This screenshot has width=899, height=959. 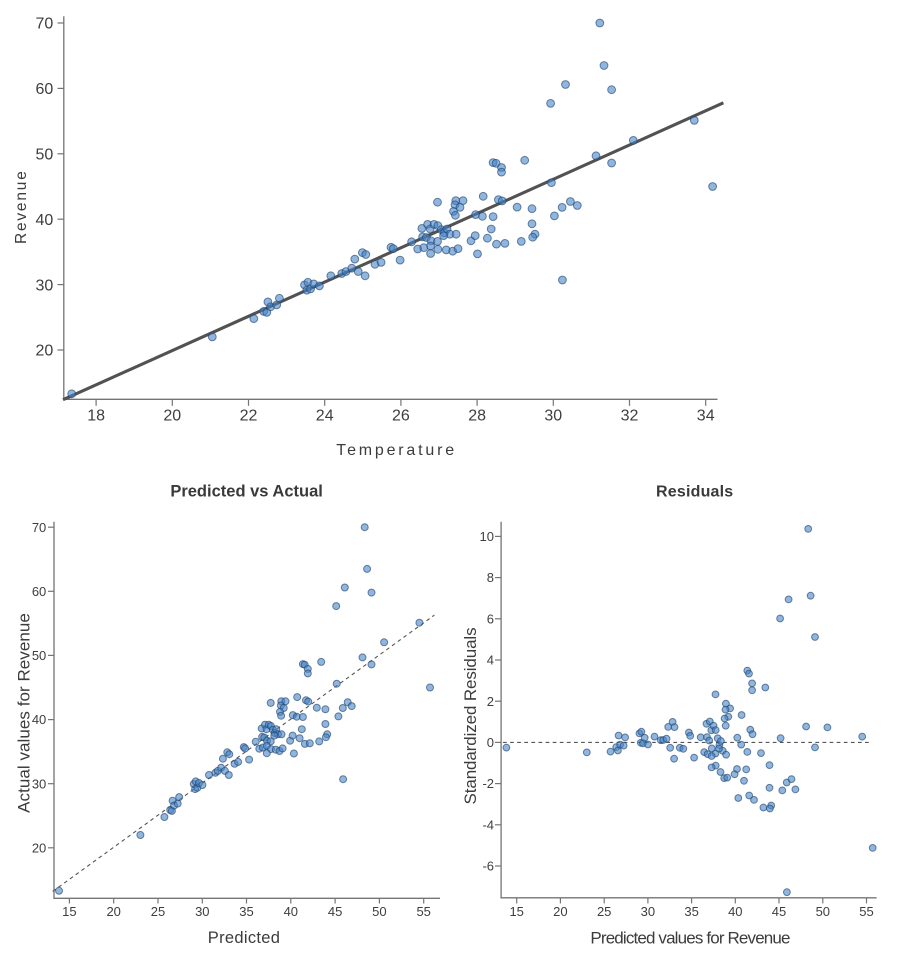 I want to click on svg-text: Revenue, so click(x=21, y=206).